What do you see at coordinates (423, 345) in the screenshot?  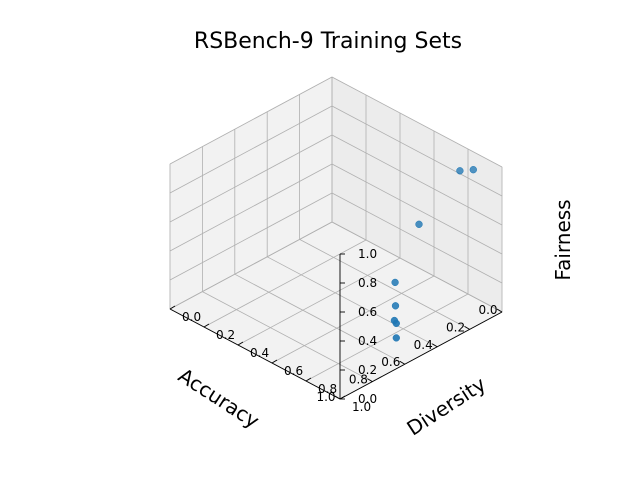 I see `x-tick-label: 0.4` at bounding box center [423, 345].